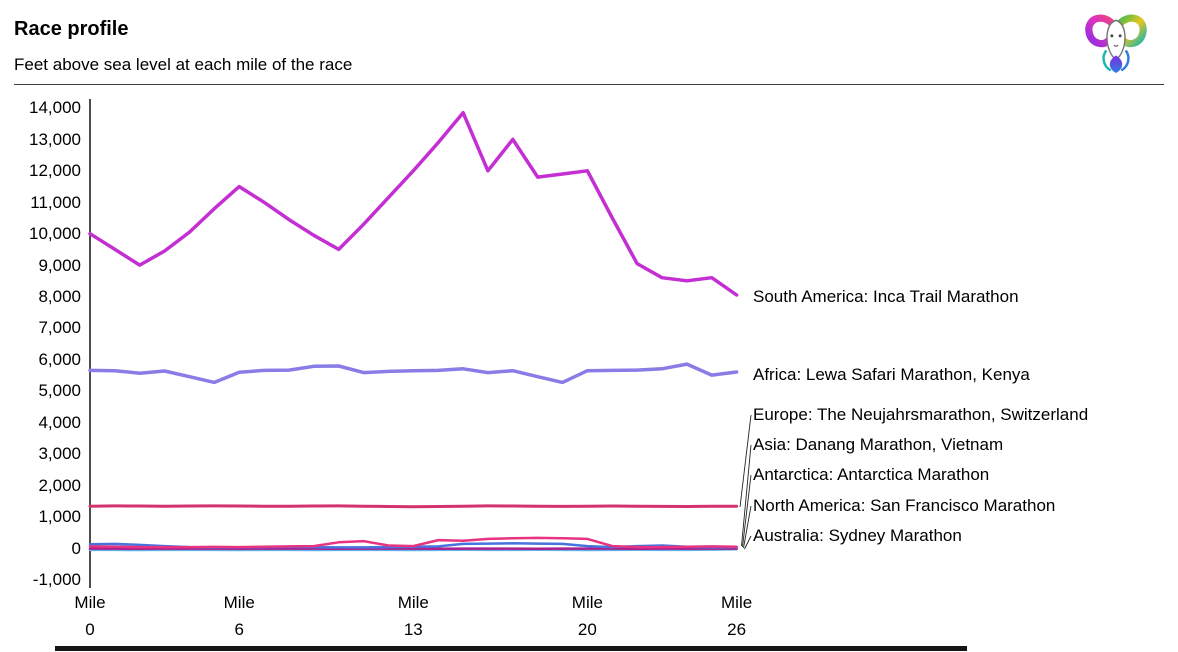 This screenshot has width=1178, height=652. Describe the element at coordinates (59, 422) in the screenshot. I see `y-tick-label: 4,000` at that location.